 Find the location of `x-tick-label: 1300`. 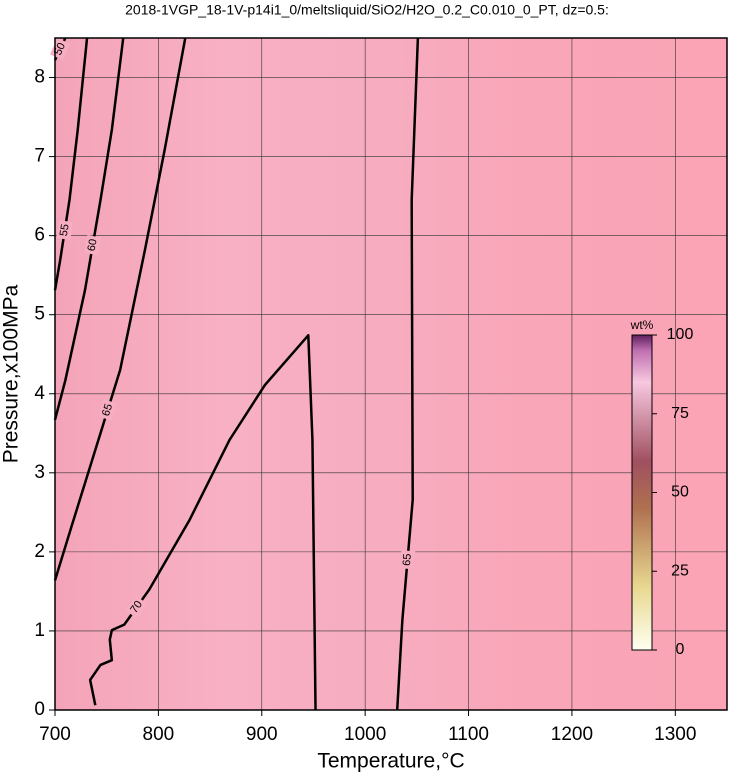

x-tick-label: 1300 is located at coordinates (675, 734).